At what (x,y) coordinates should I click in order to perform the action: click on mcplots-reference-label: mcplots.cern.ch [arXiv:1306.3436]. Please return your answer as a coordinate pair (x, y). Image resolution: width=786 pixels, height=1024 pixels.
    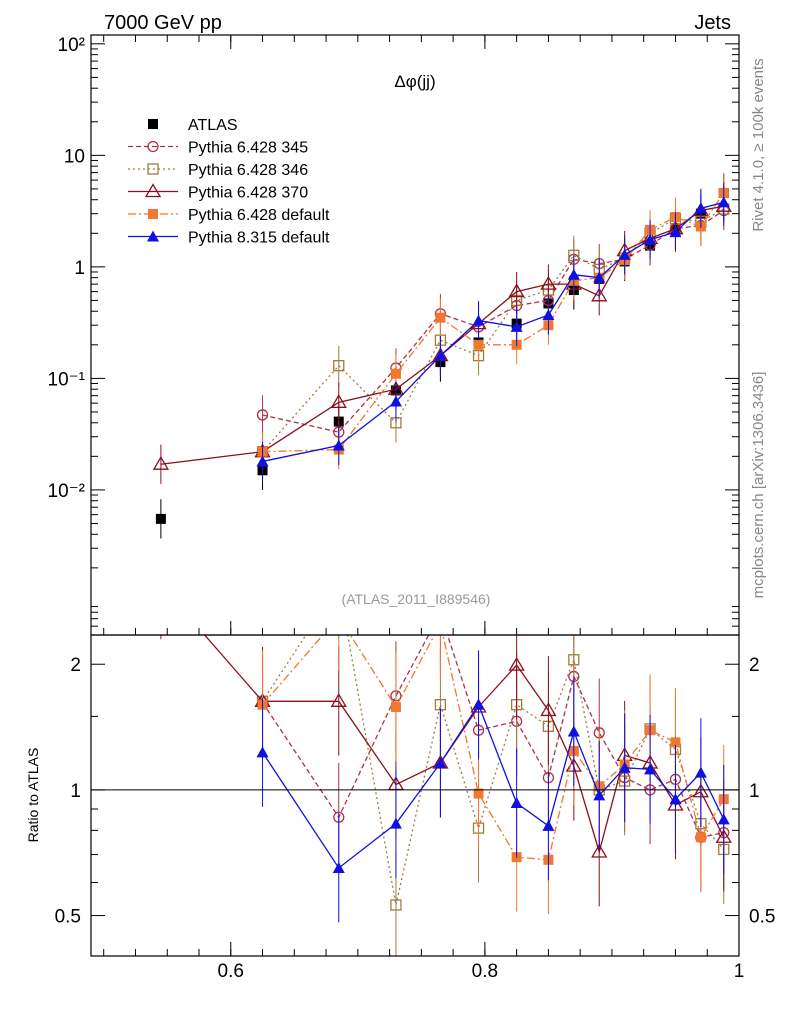
    Looking at the image, I should click on (758, 485).